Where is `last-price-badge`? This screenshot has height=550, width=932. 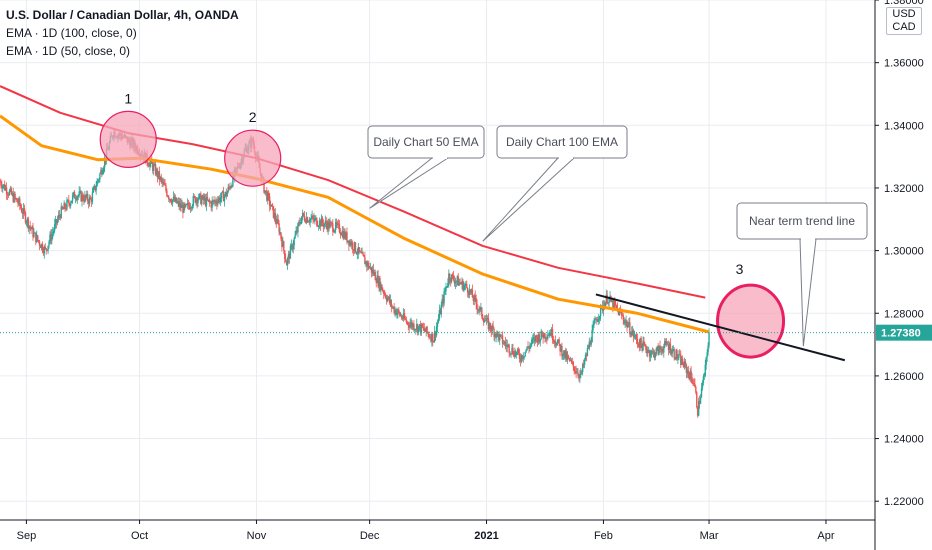 last-price-badge is located at coordinates (904, 332).